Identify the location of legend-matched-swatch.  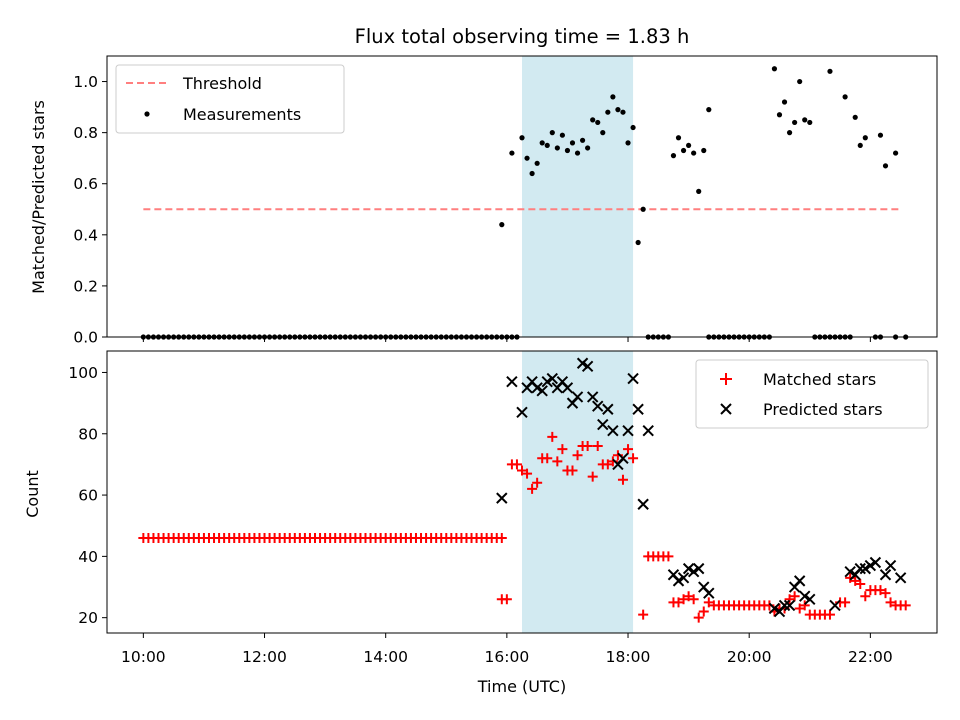
(726, 379).